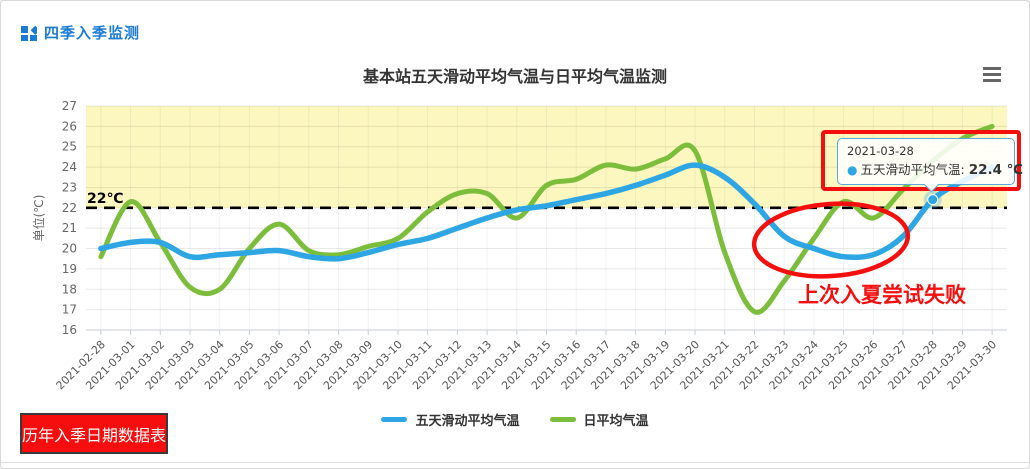  I want to click on failed-attempt-ellipse, so click(831, 240).